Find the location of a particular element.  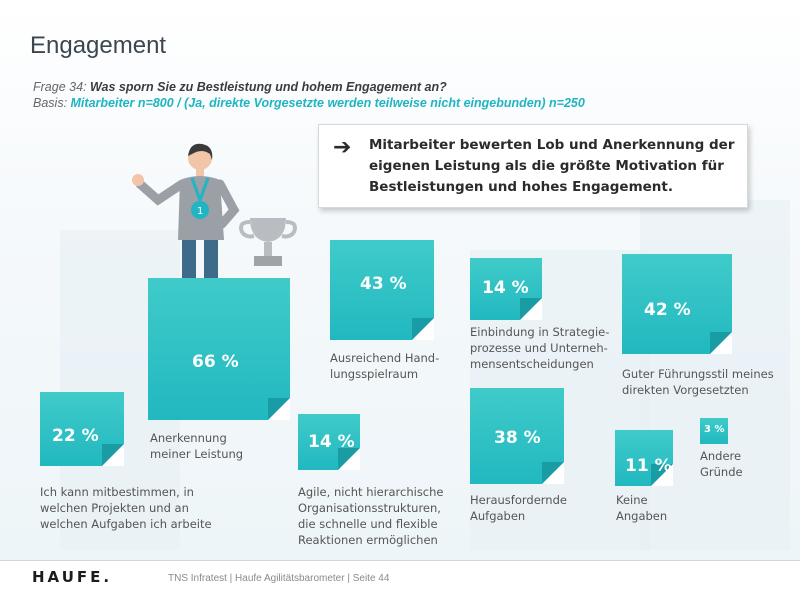

category-label-66: Anerkennung meiner Leistung is located at coordinates (197, 446).